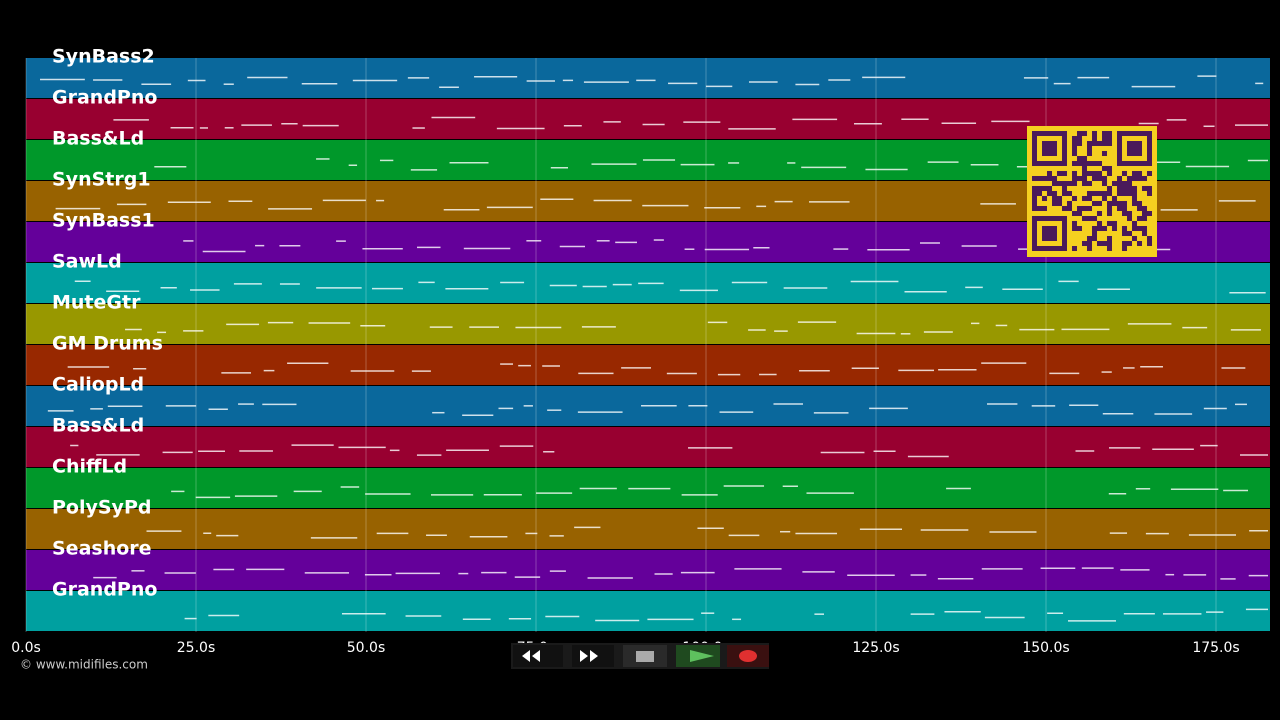 The image size is (1280, 720). Describe the element at coordinates (538, 656) in the screenshot. I see `rewind-button` at that location.